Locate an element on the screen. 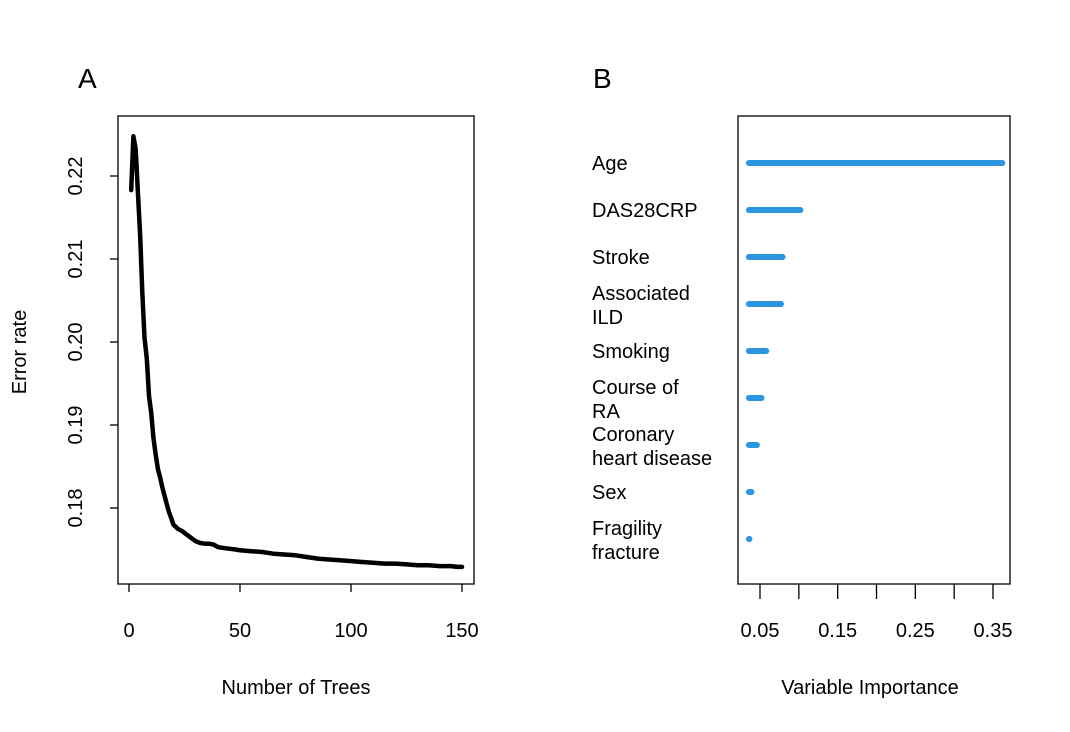 The width and height of the screenshot is (1070, 732). category-label: fracture is located at coordinates (626, 553).